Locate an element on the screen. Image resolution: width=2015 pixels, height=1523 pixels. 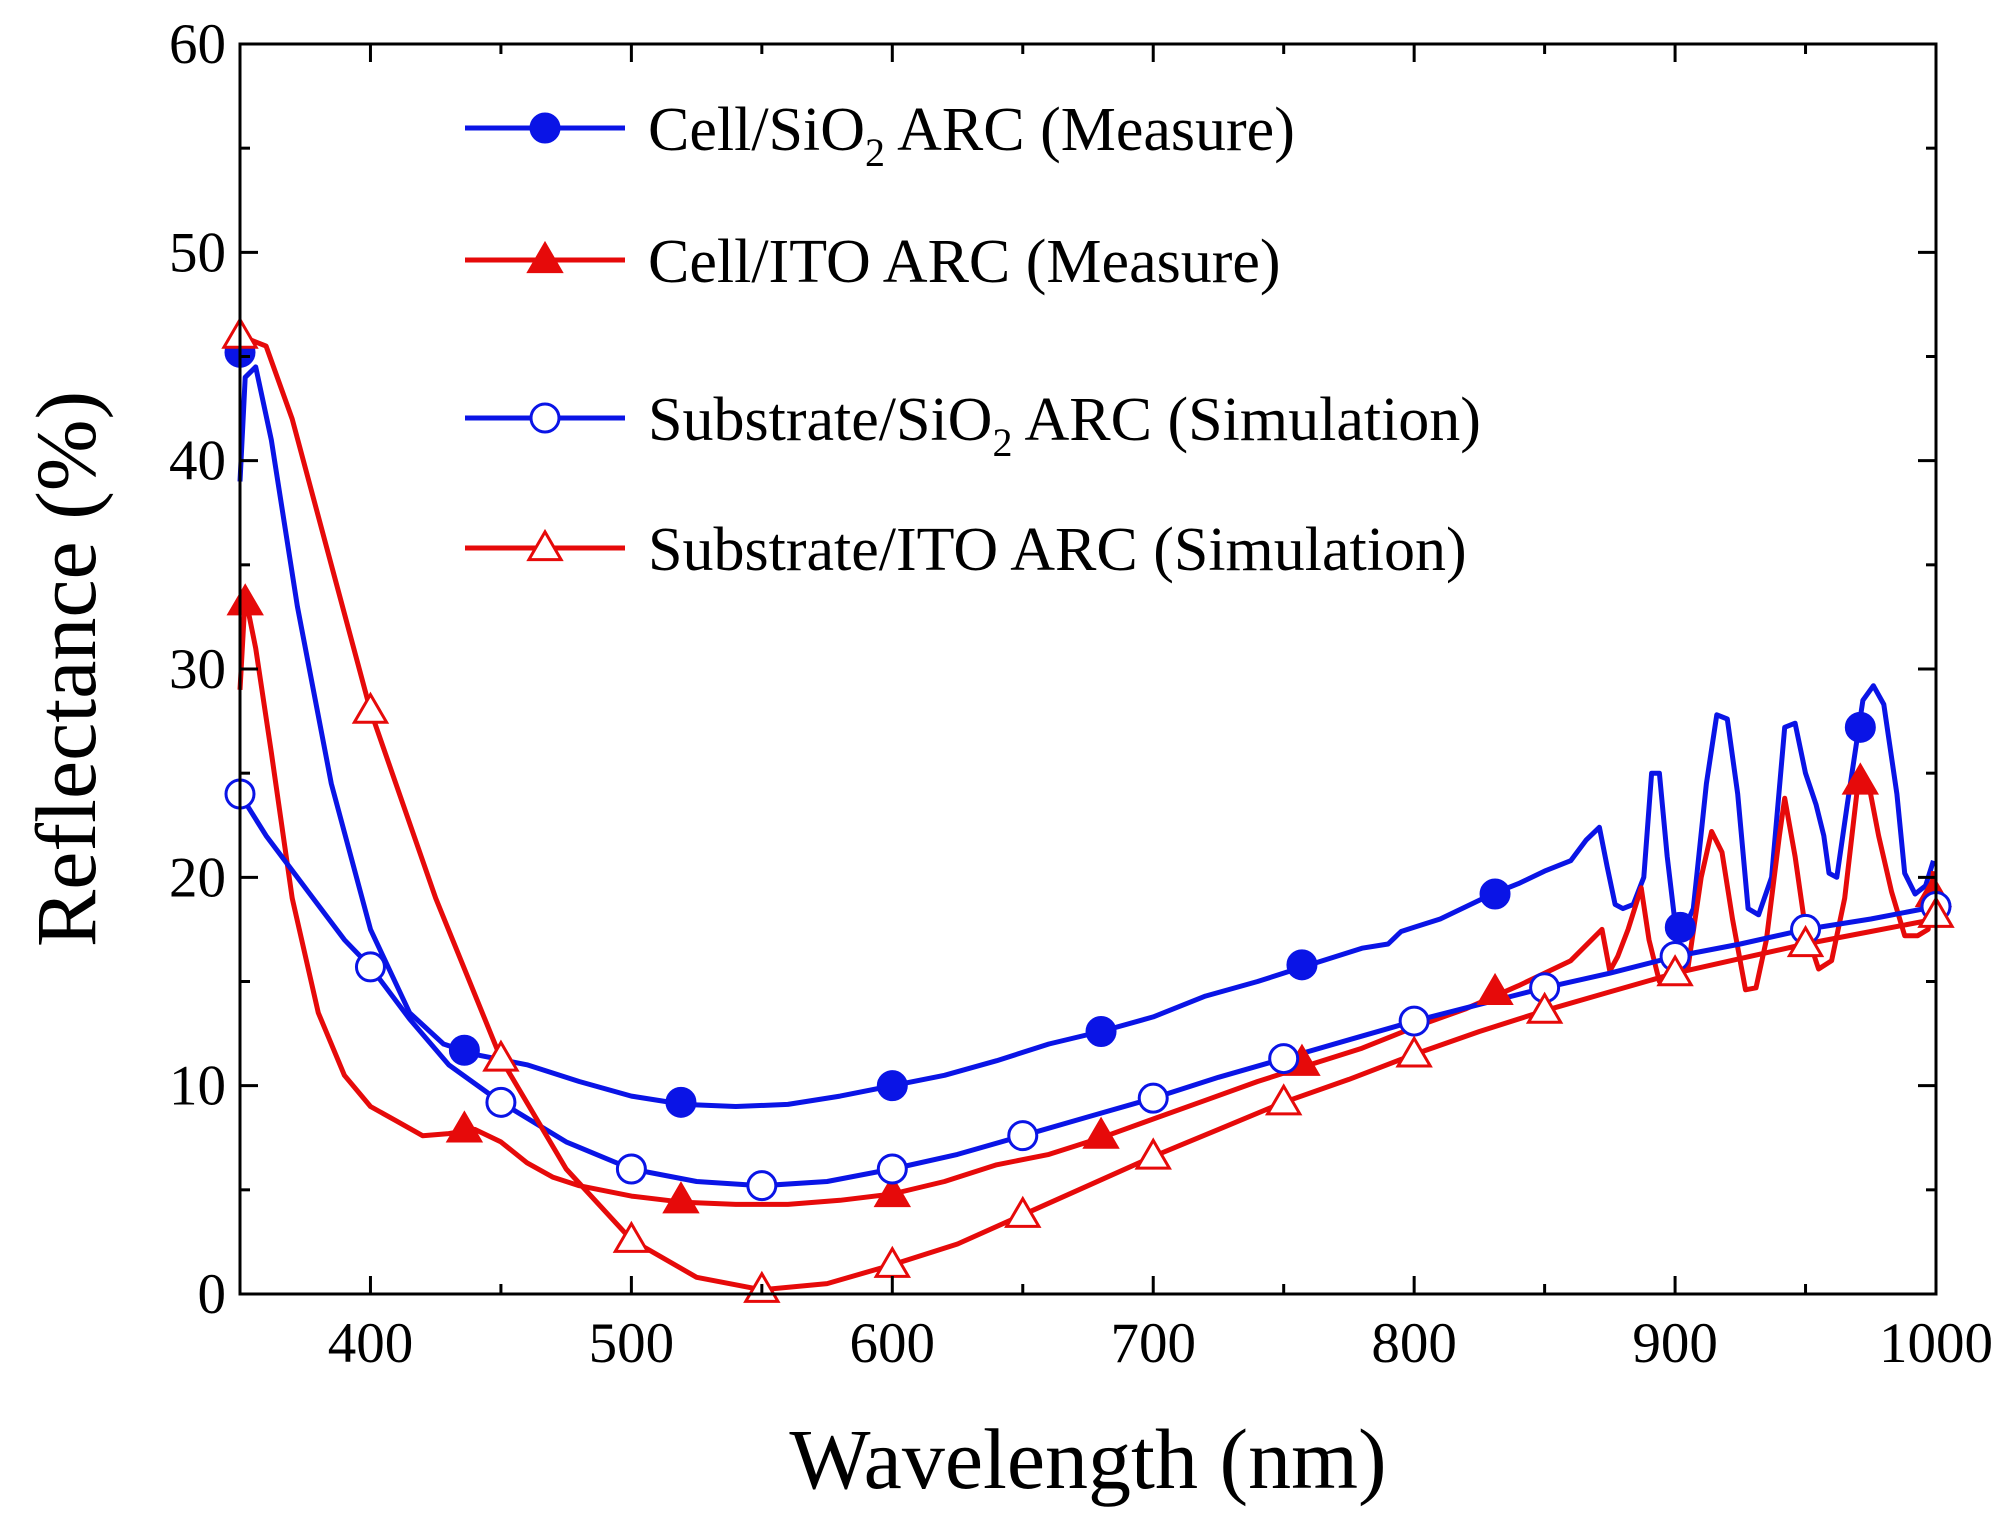
y-tick-label: 50 is located at coordinates (197, 252).